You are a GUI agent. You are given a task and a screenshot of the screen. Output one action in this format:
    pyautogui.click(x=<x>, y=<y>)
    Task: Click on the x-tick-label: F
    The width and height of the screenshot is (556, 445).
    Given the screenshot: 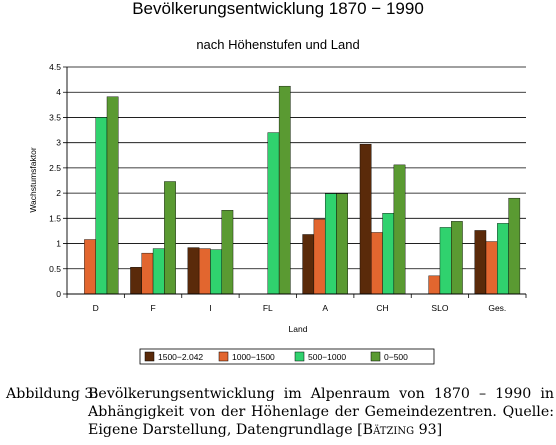 What is the action you would take?
    pyautogui.click(x=152, y=308)
    